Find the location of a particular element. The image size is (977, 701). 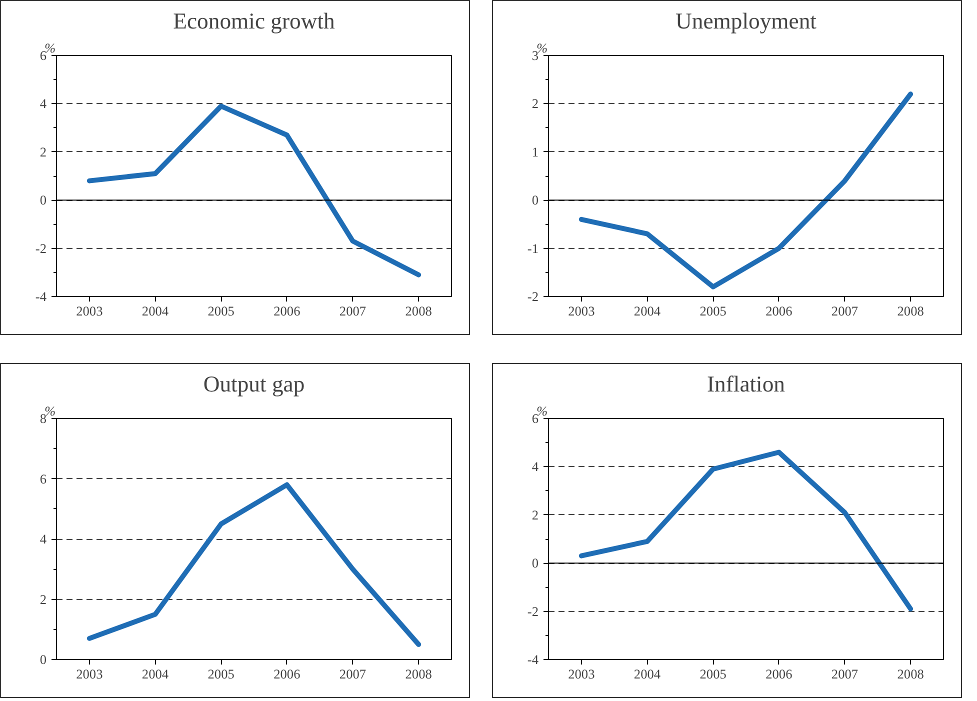

chart-title: Economic growth is located at coordinates (254, 21).